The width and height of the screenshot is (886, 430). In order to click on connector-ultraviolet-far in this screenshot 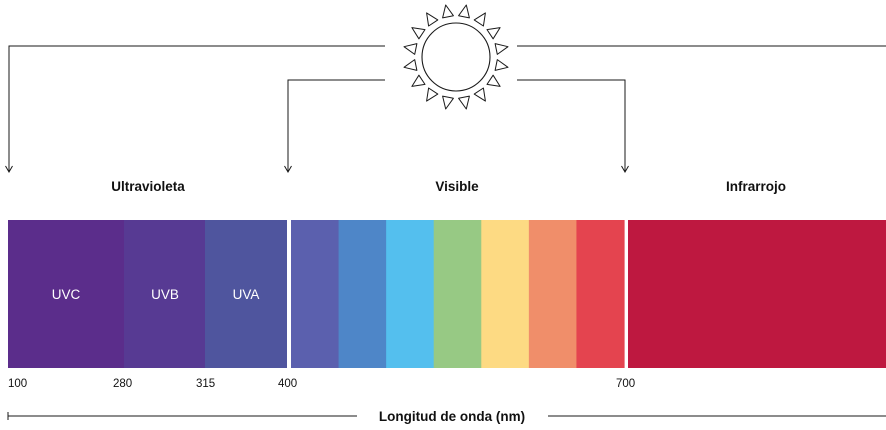, I will do `click(196, 108)`.